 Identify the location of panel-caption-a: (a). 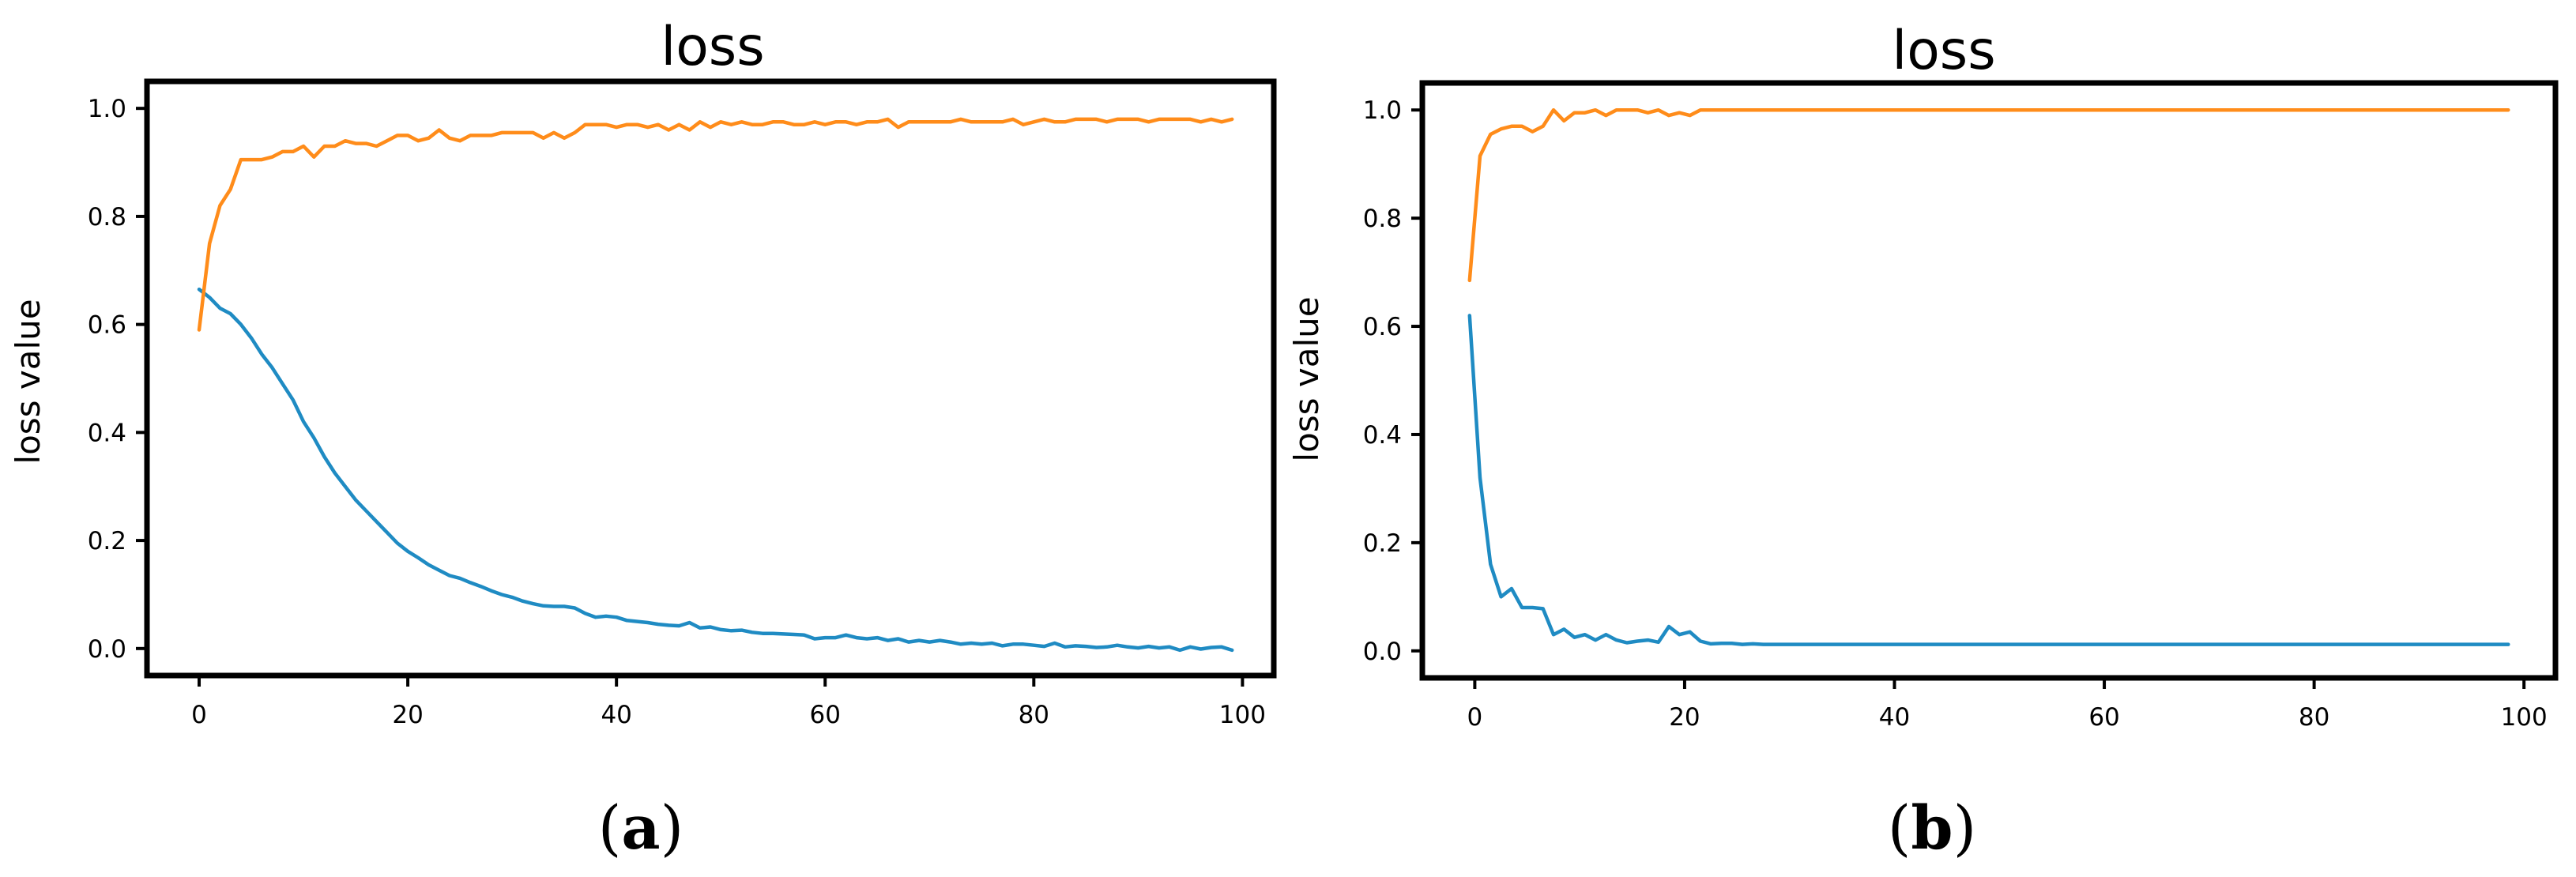
(641, 827).